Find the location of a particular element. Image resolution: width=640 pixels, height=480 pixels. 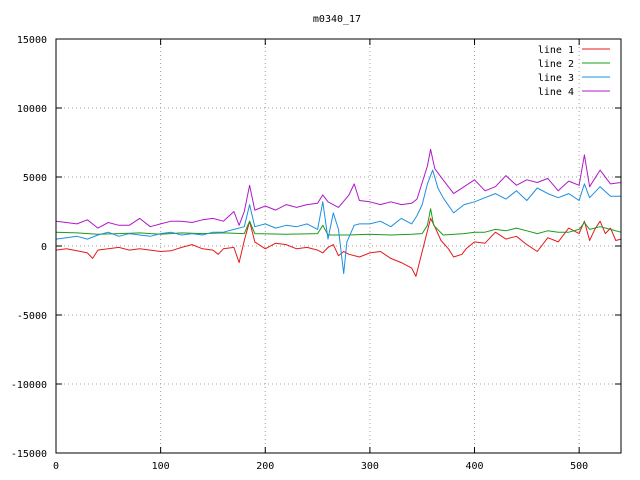

legend-label: line 1 is located at coordinates (556, 50).